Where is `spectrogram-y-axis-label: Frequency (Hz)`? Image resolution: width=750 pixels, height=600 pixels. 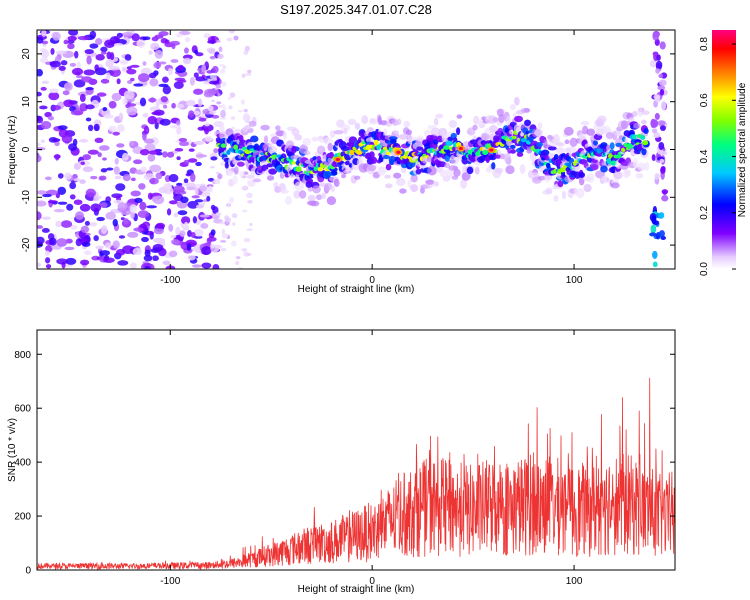 spectrogram-y-axis-label: Frequency (Hz) is located at coordinates (12, 150).